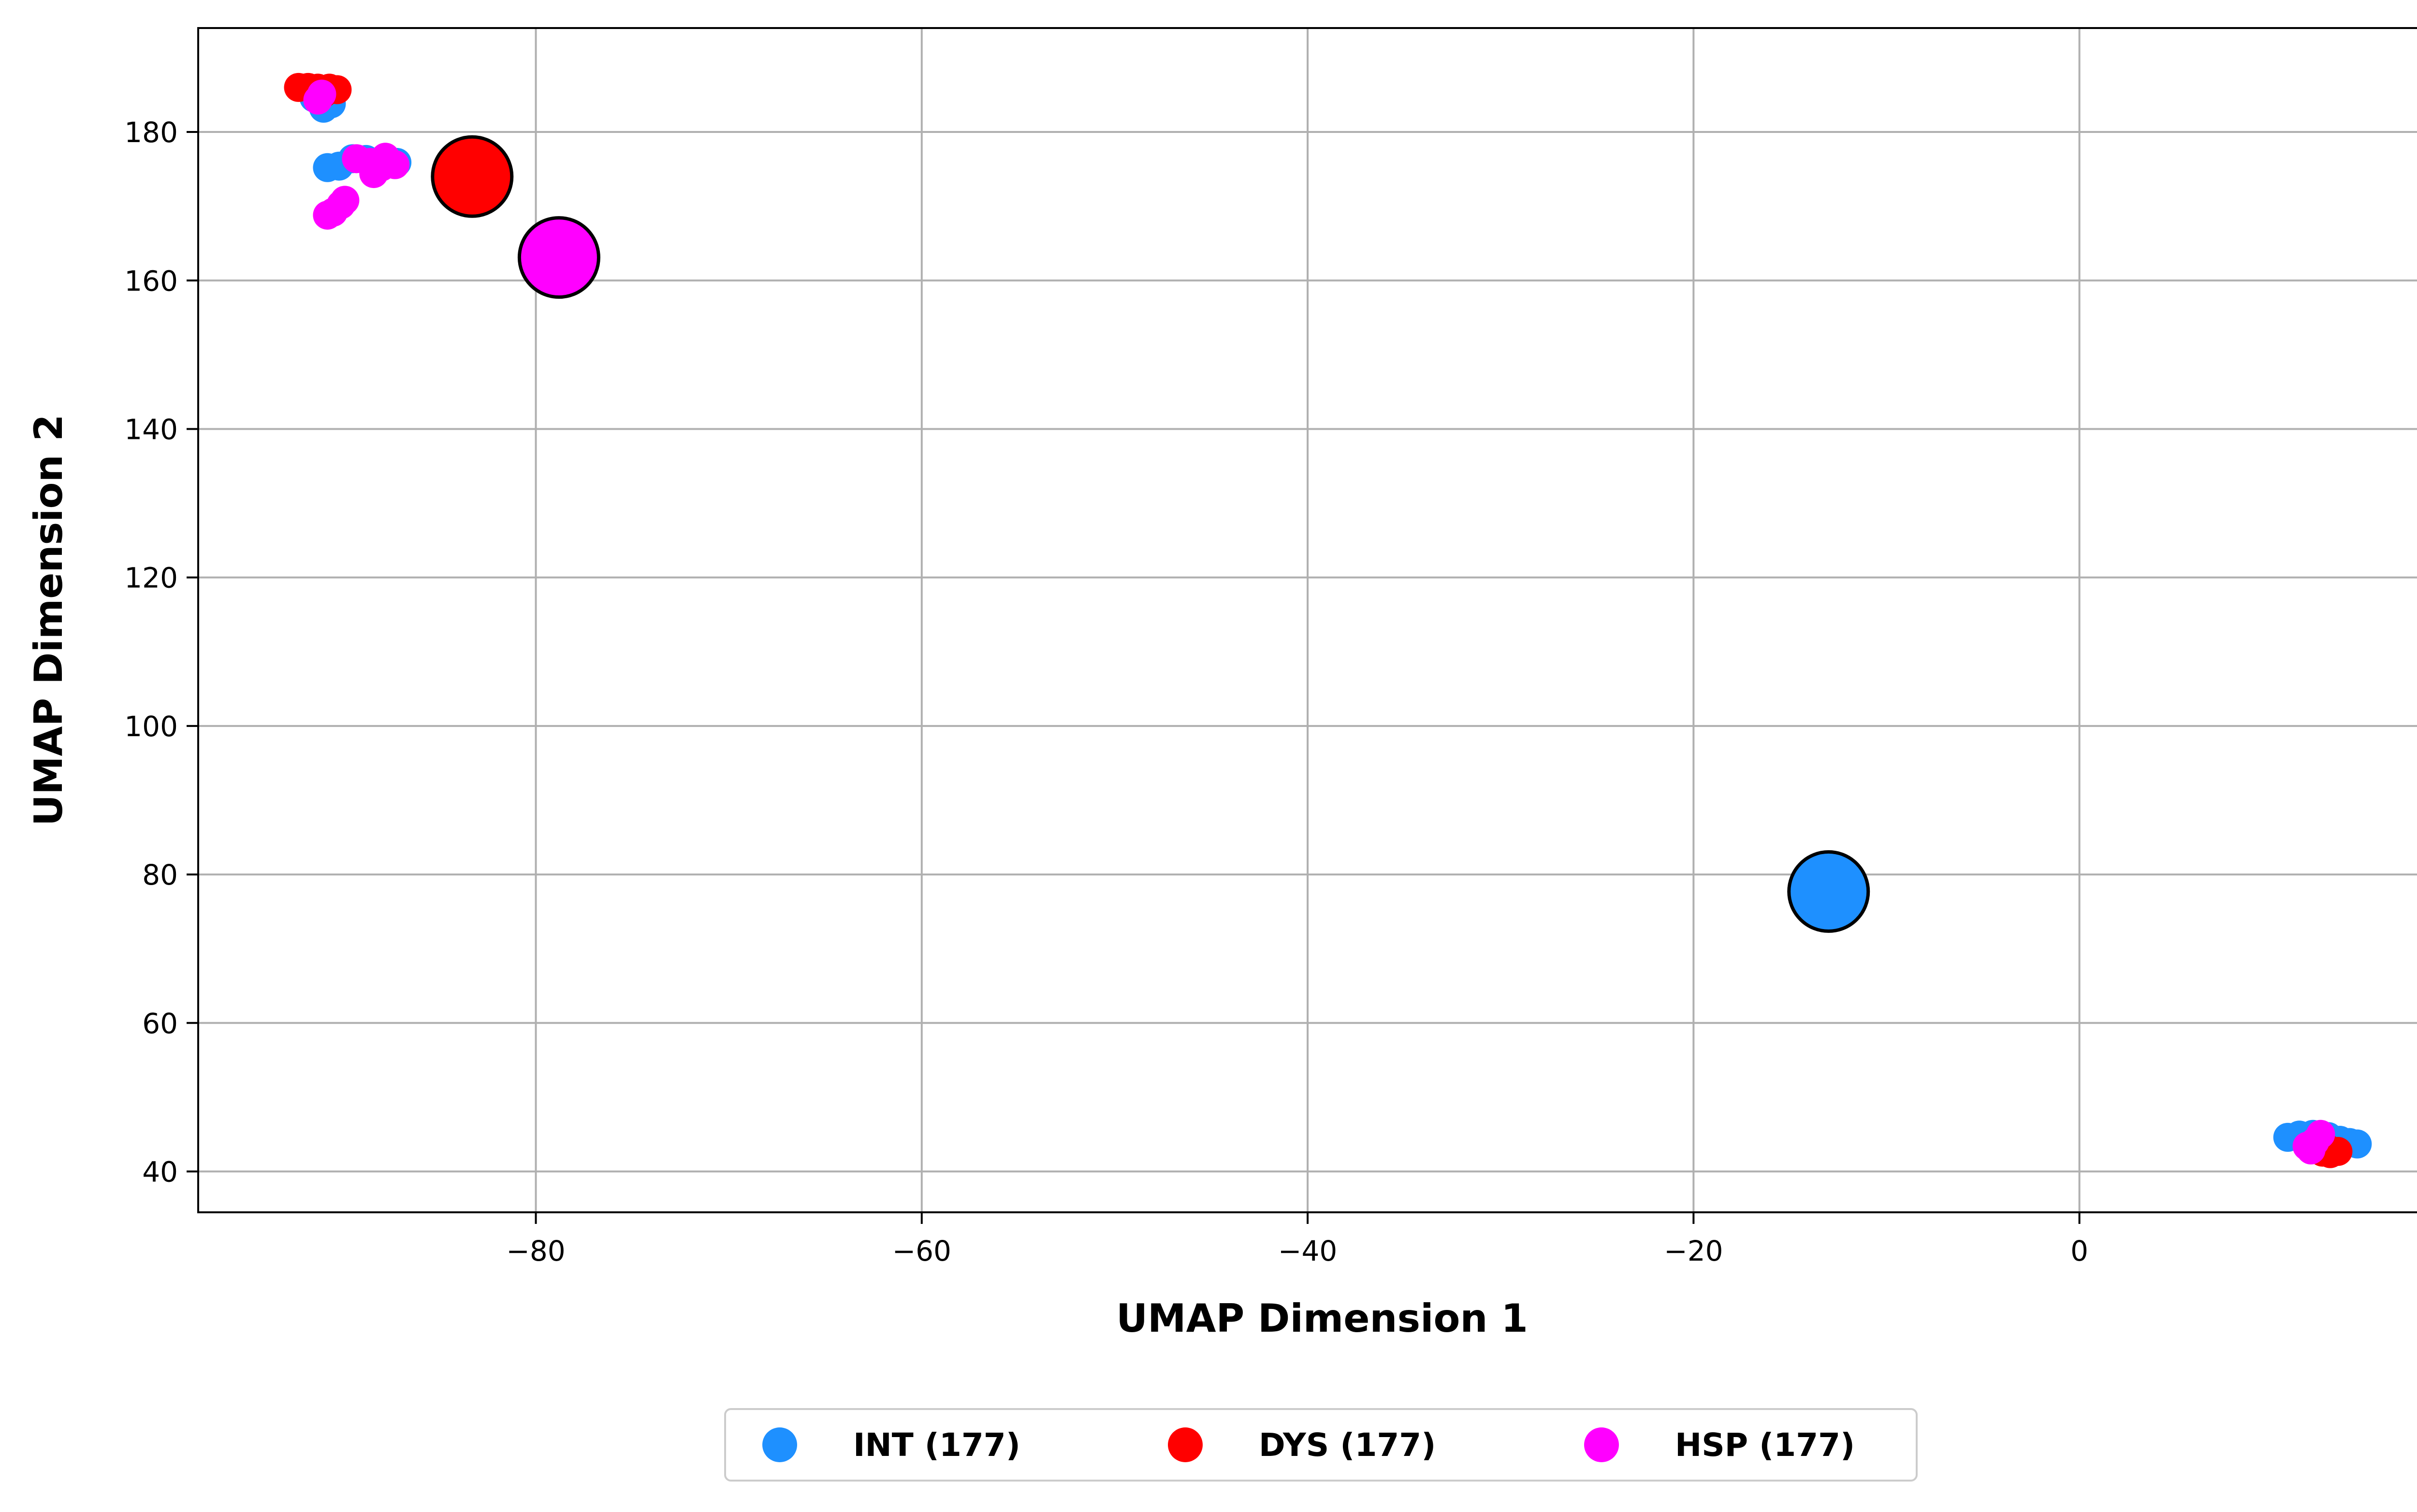 The width and height of the screenshot is (2417, 1512). What do you see at coordinates (1322, 1318) in the screenshot?
I see `x-axis-title: UMAP Dimension 1` at bounding box center [1322, 1318].